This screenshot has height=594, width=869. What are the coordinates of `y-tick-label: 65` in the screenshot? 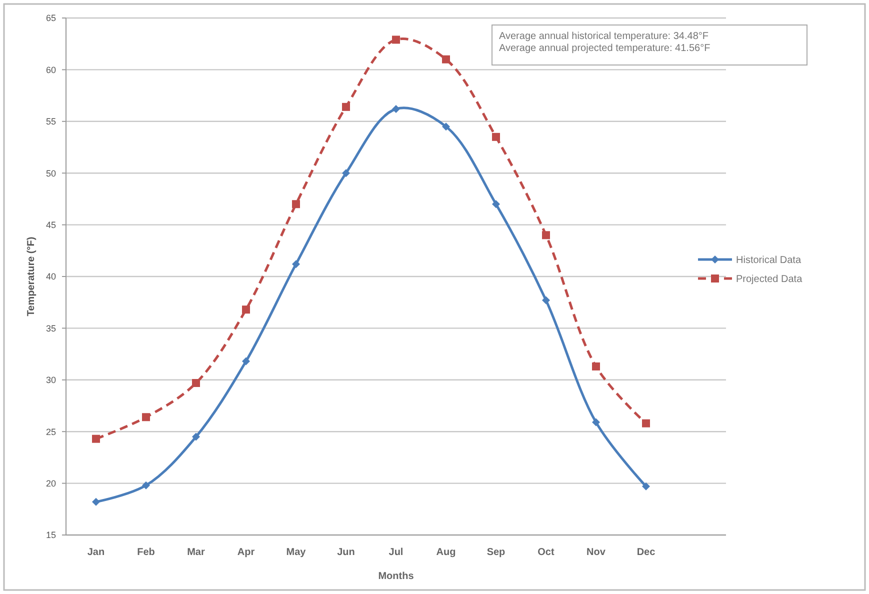 It's located at (51, 18).